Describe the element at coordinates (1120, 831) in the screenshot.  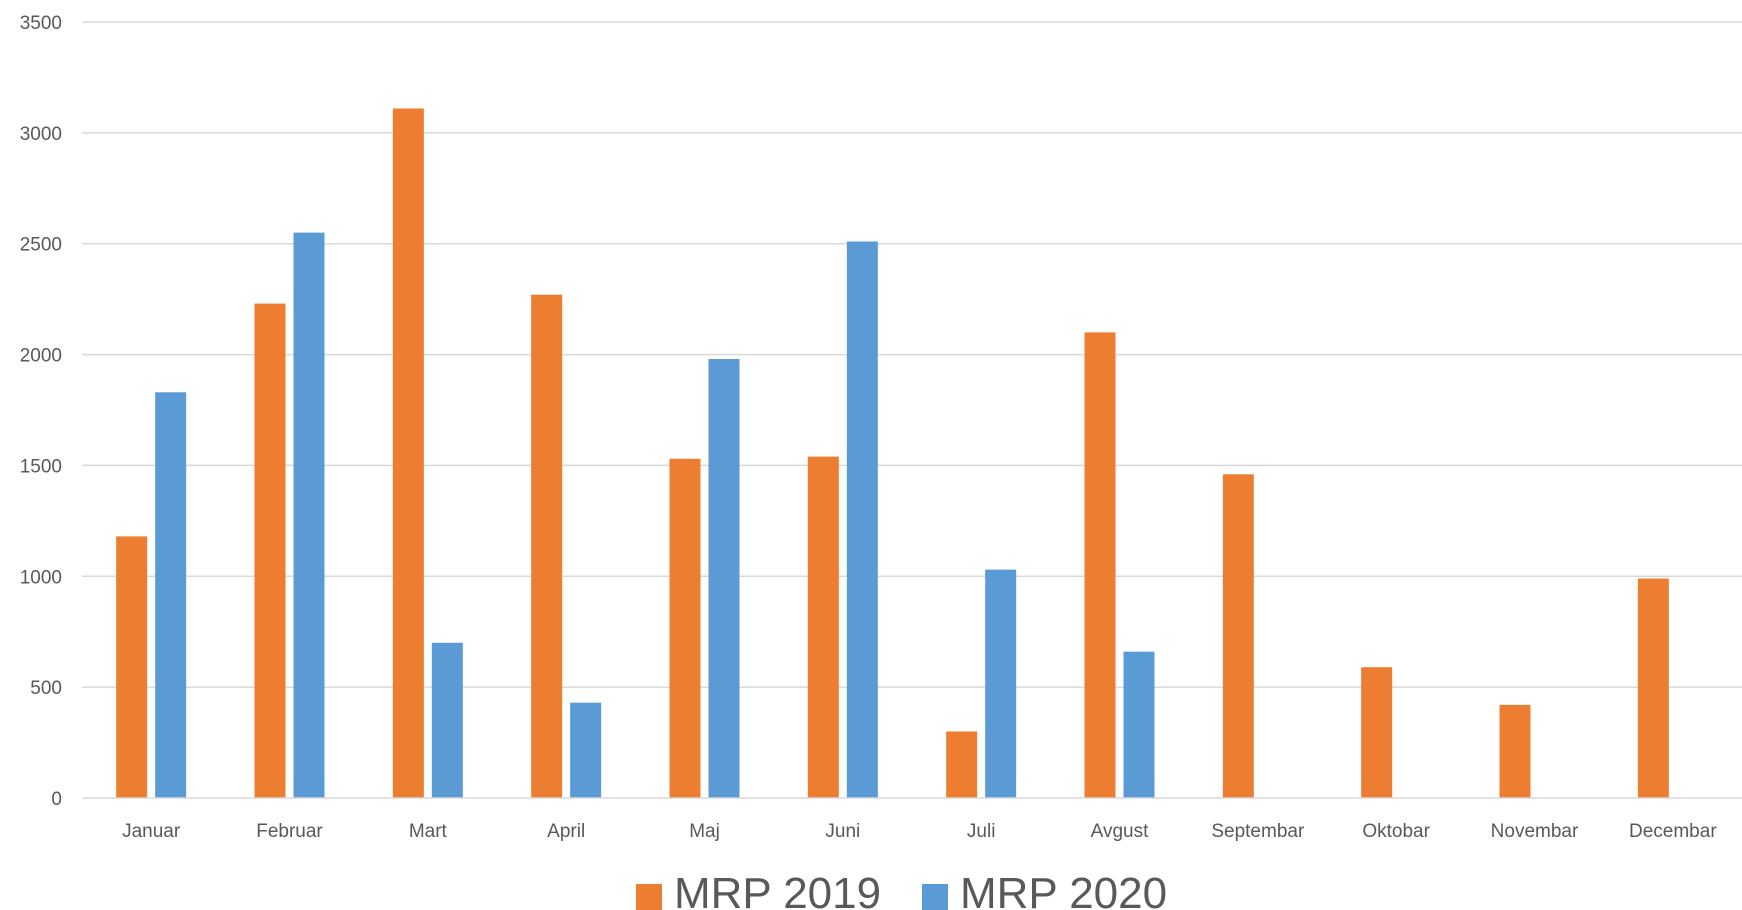
I see `x-tick-label: Avgust` at that location.